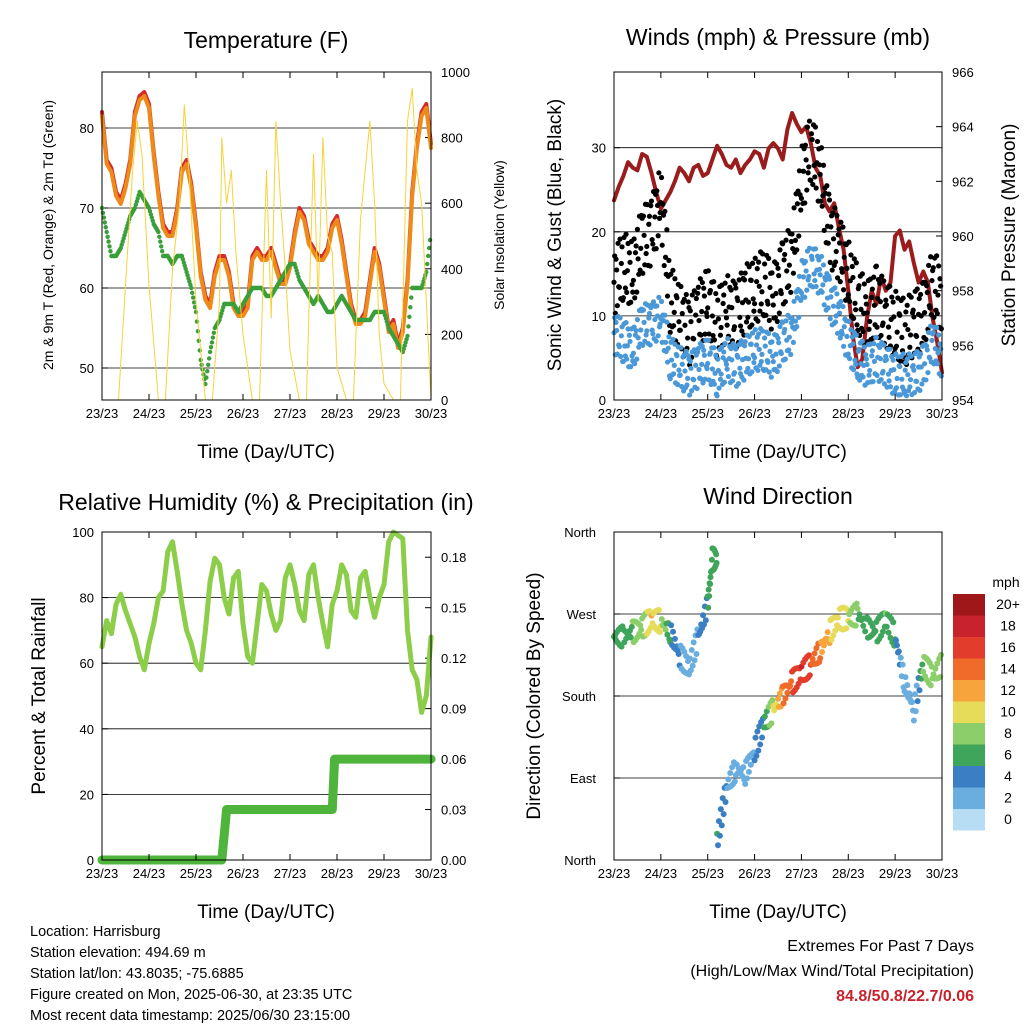 The height and width of the screenshot is (1027, 1024). What do you see at coordinates (778, 452) in the screenshot?
I see `winds-xlabel: Time (Day/UTC)` at bounding box center [778, 452].